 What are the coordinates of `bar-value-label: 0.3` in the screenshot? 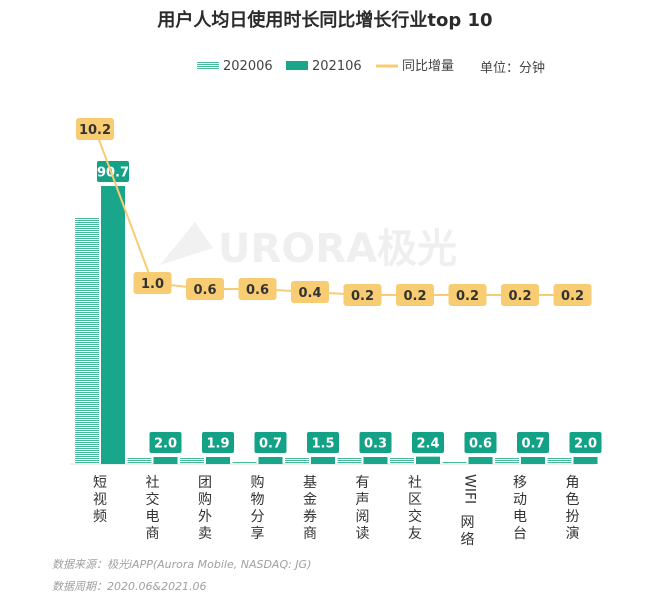 It's located at (375, 444).